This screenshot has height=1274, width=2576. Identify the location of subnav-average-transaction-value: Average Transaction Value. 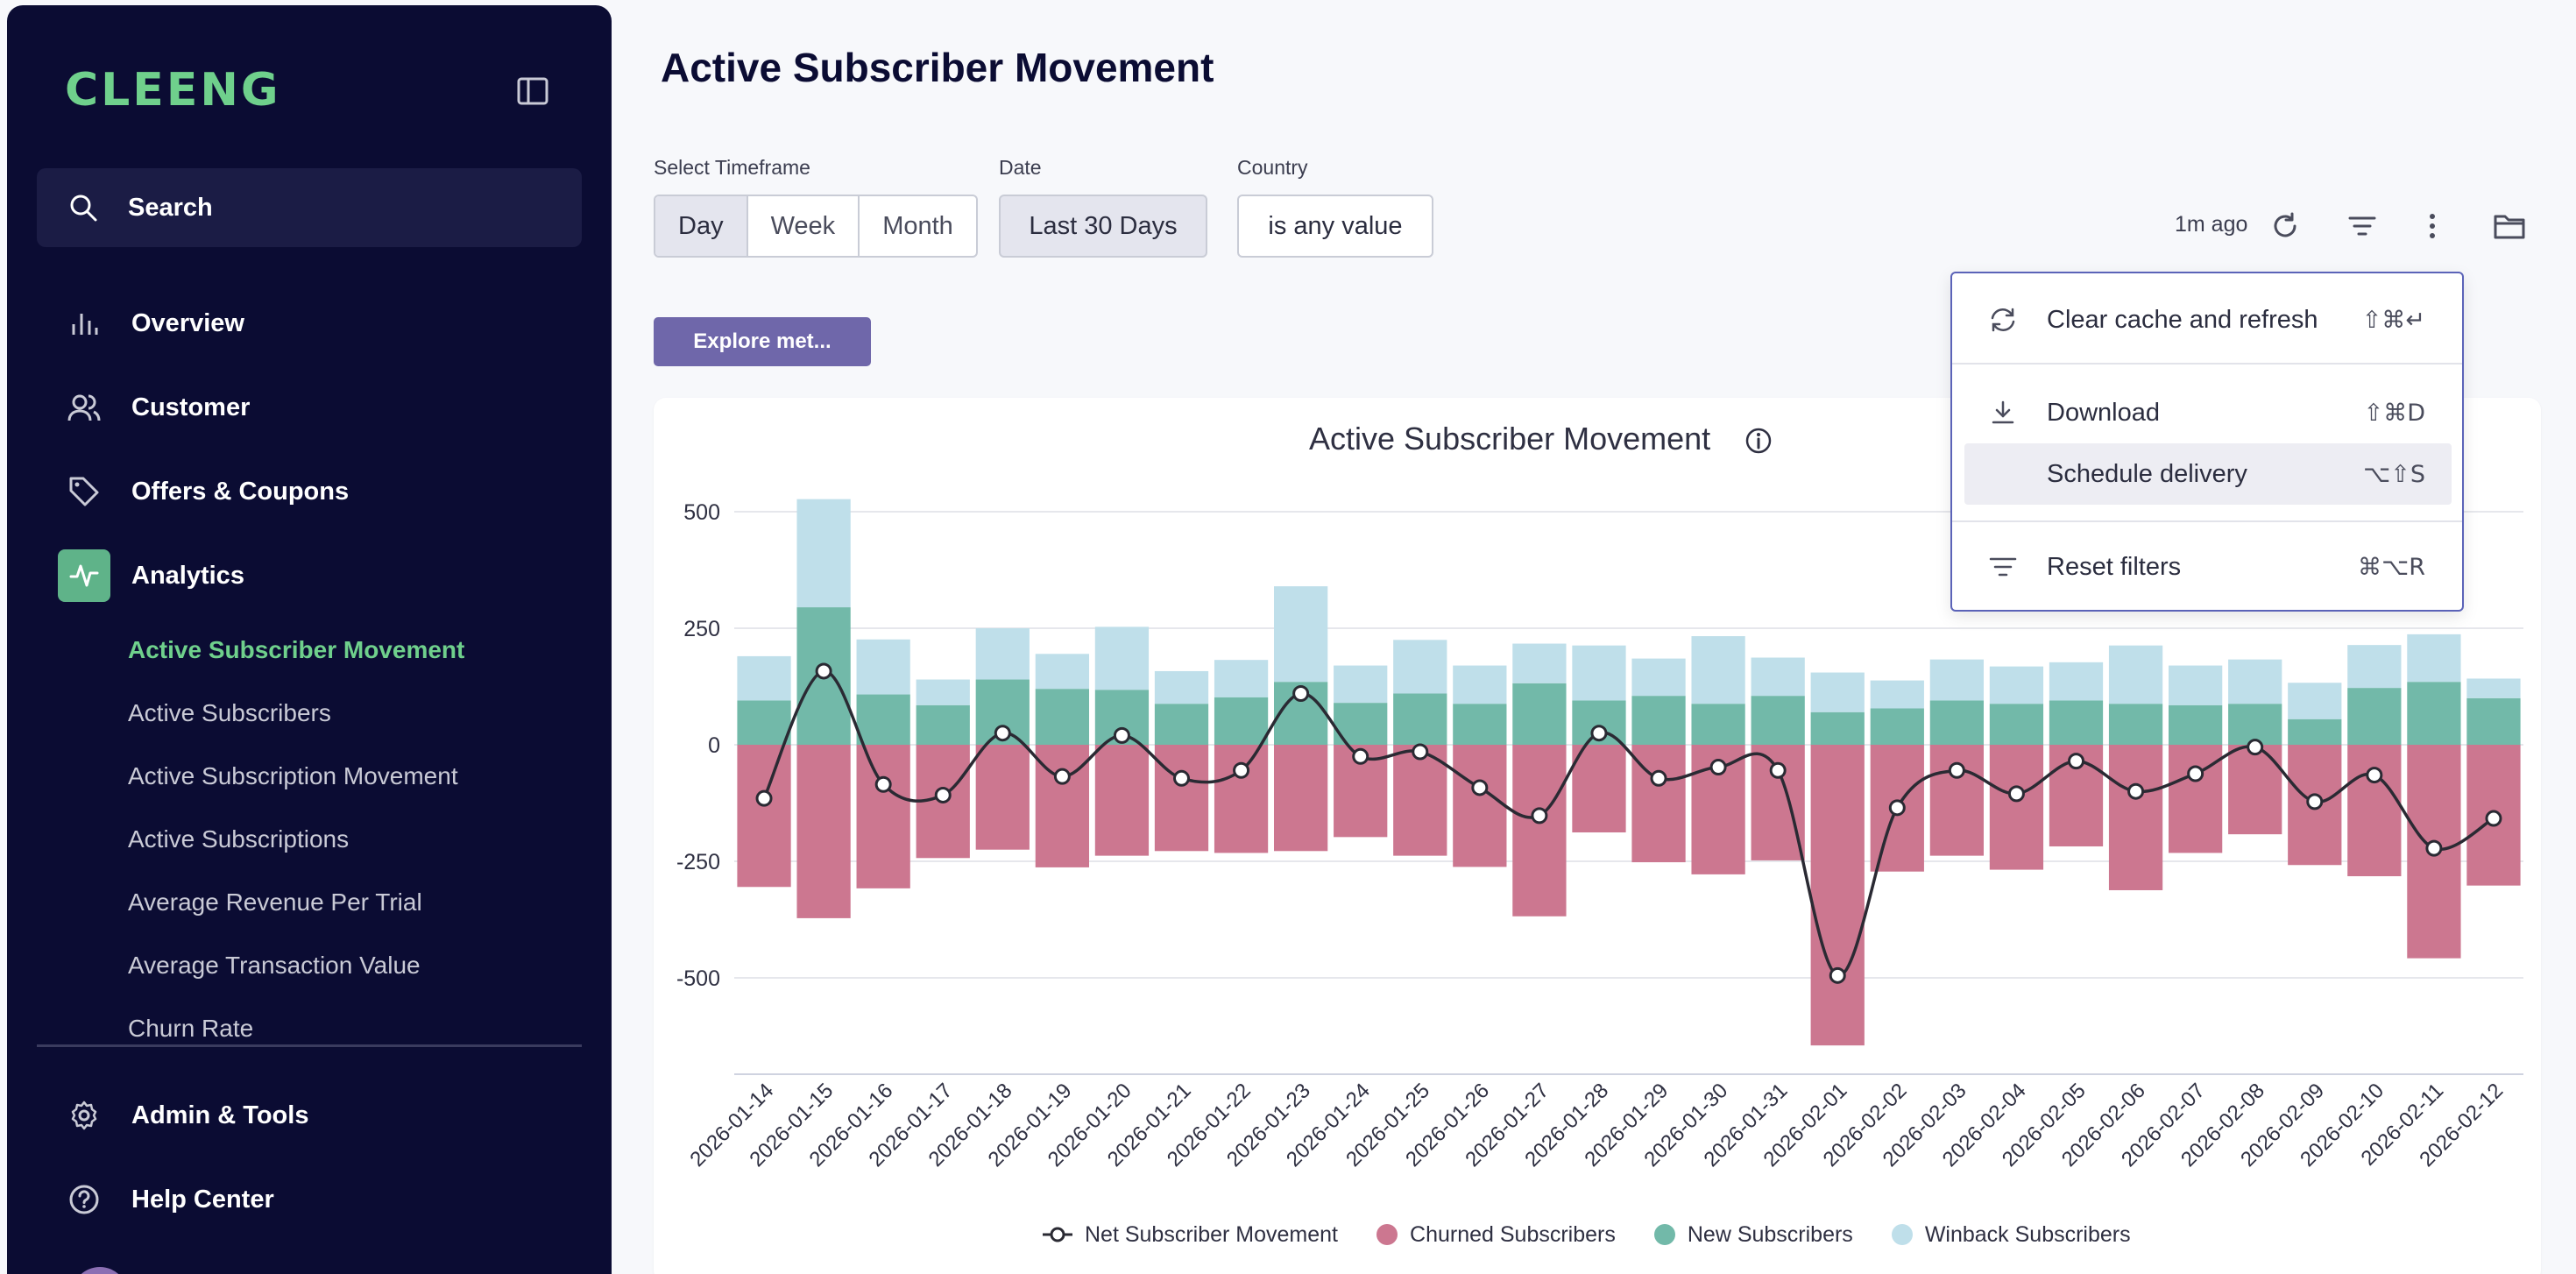
(274, 965).